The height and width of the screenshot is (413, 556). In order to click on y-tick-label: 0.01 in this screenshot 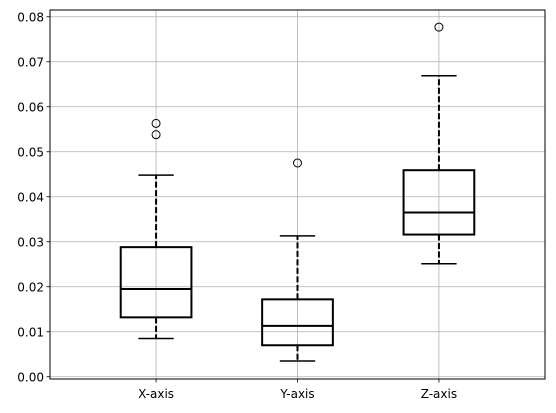, I will do `click(30, 332)`.